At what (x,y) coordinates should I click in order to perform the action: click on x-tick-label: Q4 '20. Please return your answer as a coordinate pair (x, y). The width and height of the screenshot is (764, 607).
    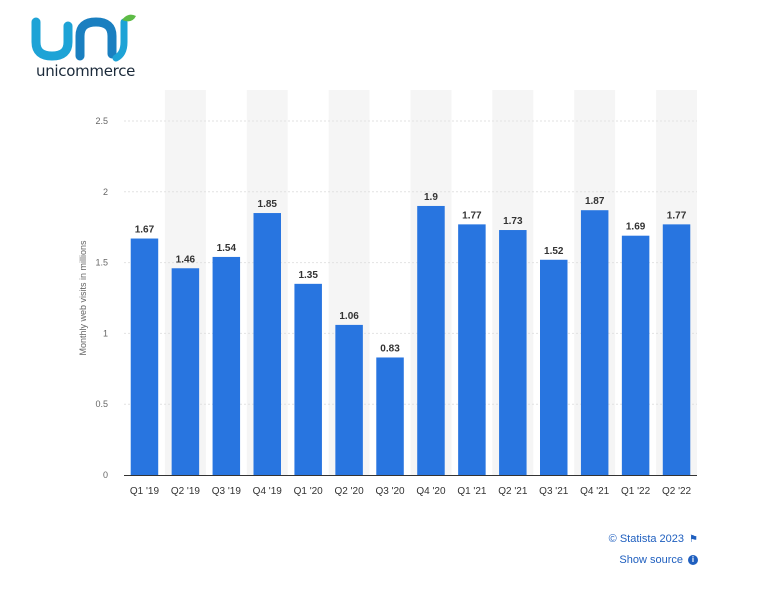
    Looking at the image, I should click on (431, 491).